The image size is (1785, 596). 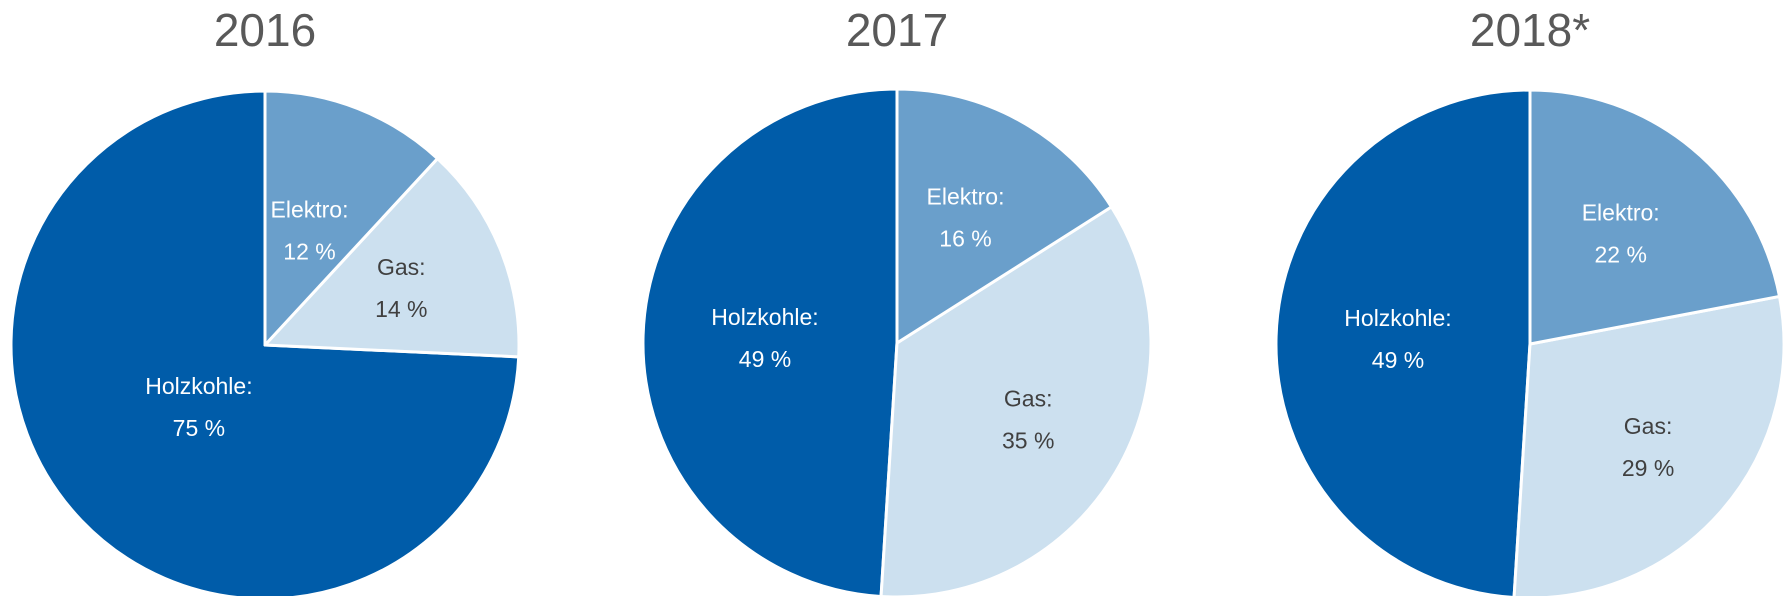 What do you see at coordinates (1028, 441) in the screenshot?
I see `slice-value-label: 35 %` at bounding box center [1028, 441].